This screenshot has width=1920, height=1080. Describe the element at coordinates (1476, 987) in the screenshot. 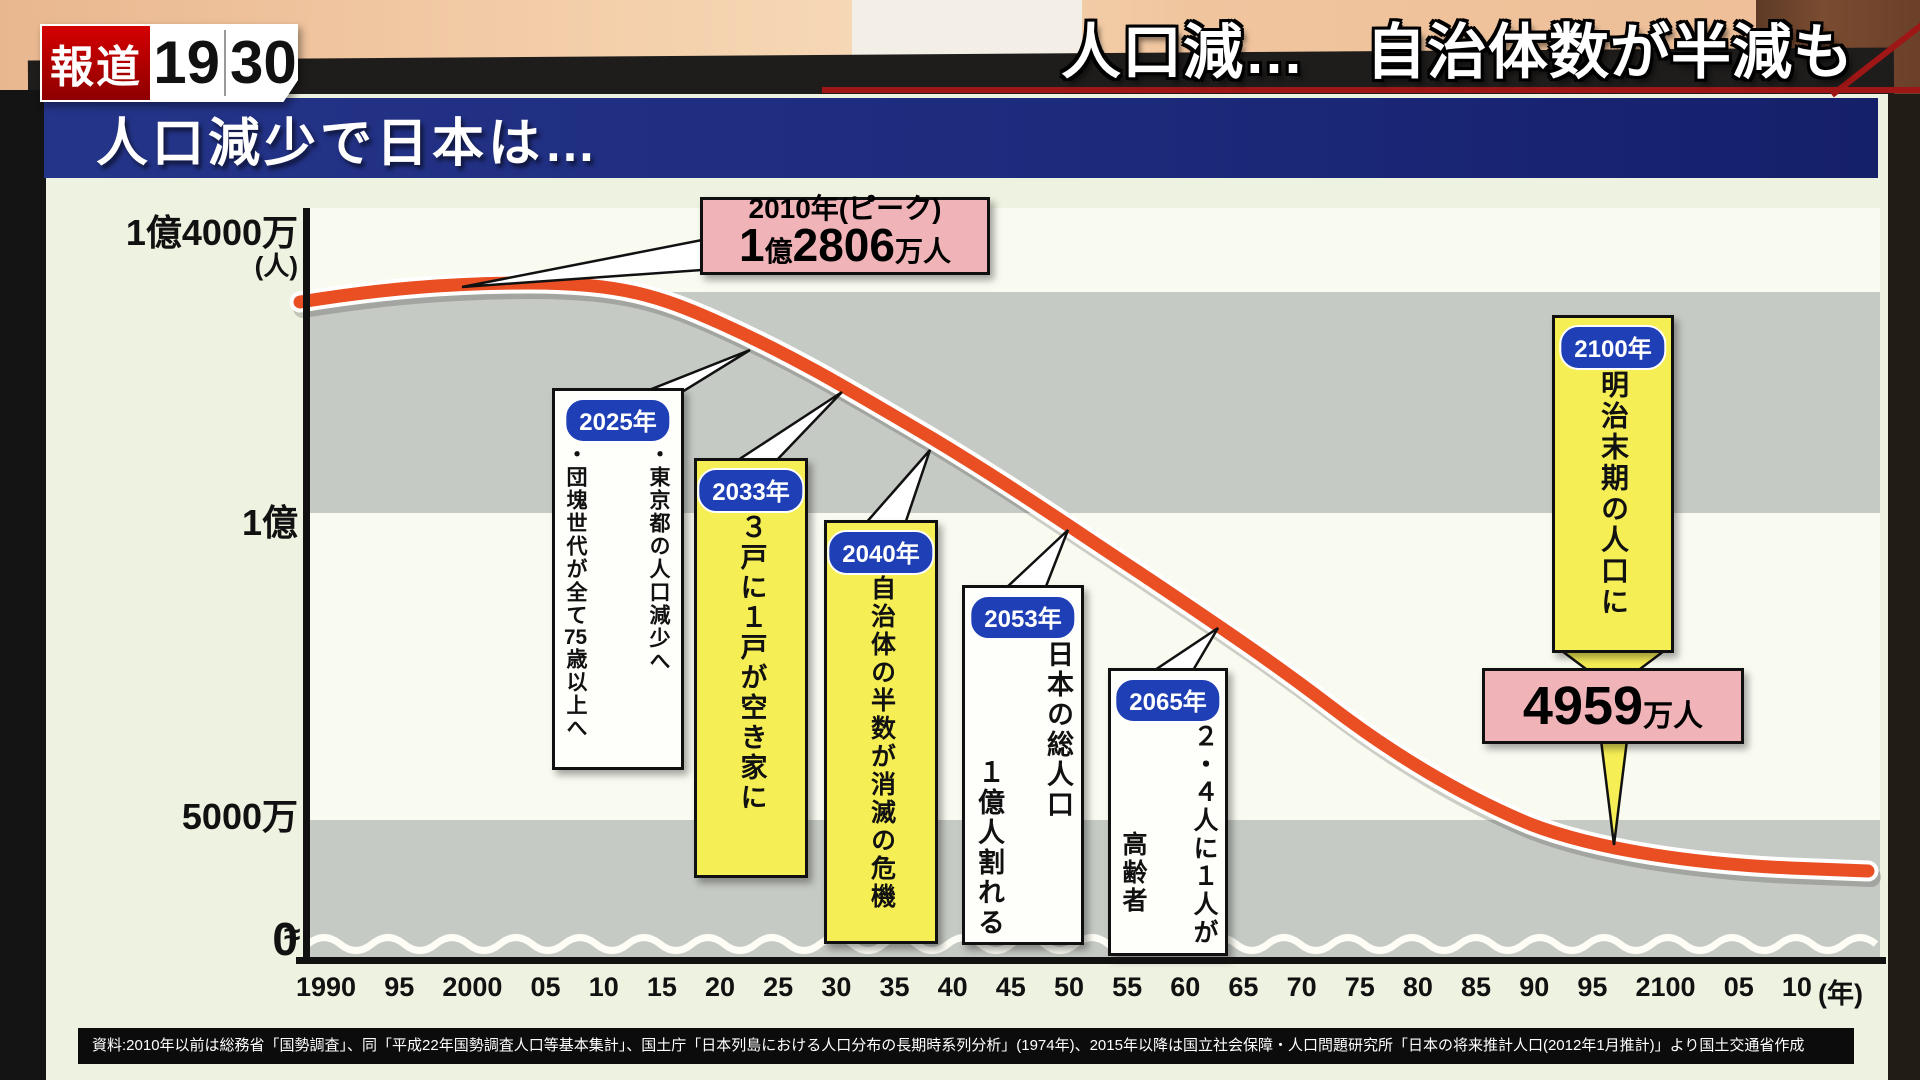

I see `x-tick-label: 85` at that location.